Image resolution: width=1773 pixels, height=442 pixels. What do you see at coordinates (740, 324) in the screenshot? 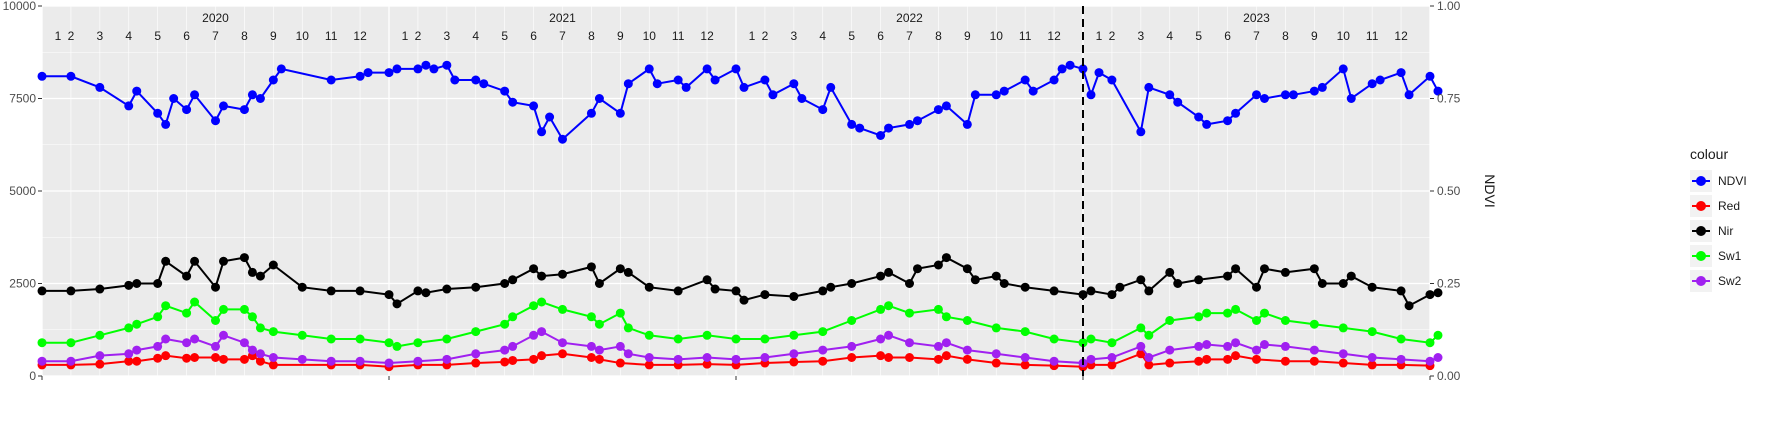
I see `series-sw1` at bounding box center [740, 324].